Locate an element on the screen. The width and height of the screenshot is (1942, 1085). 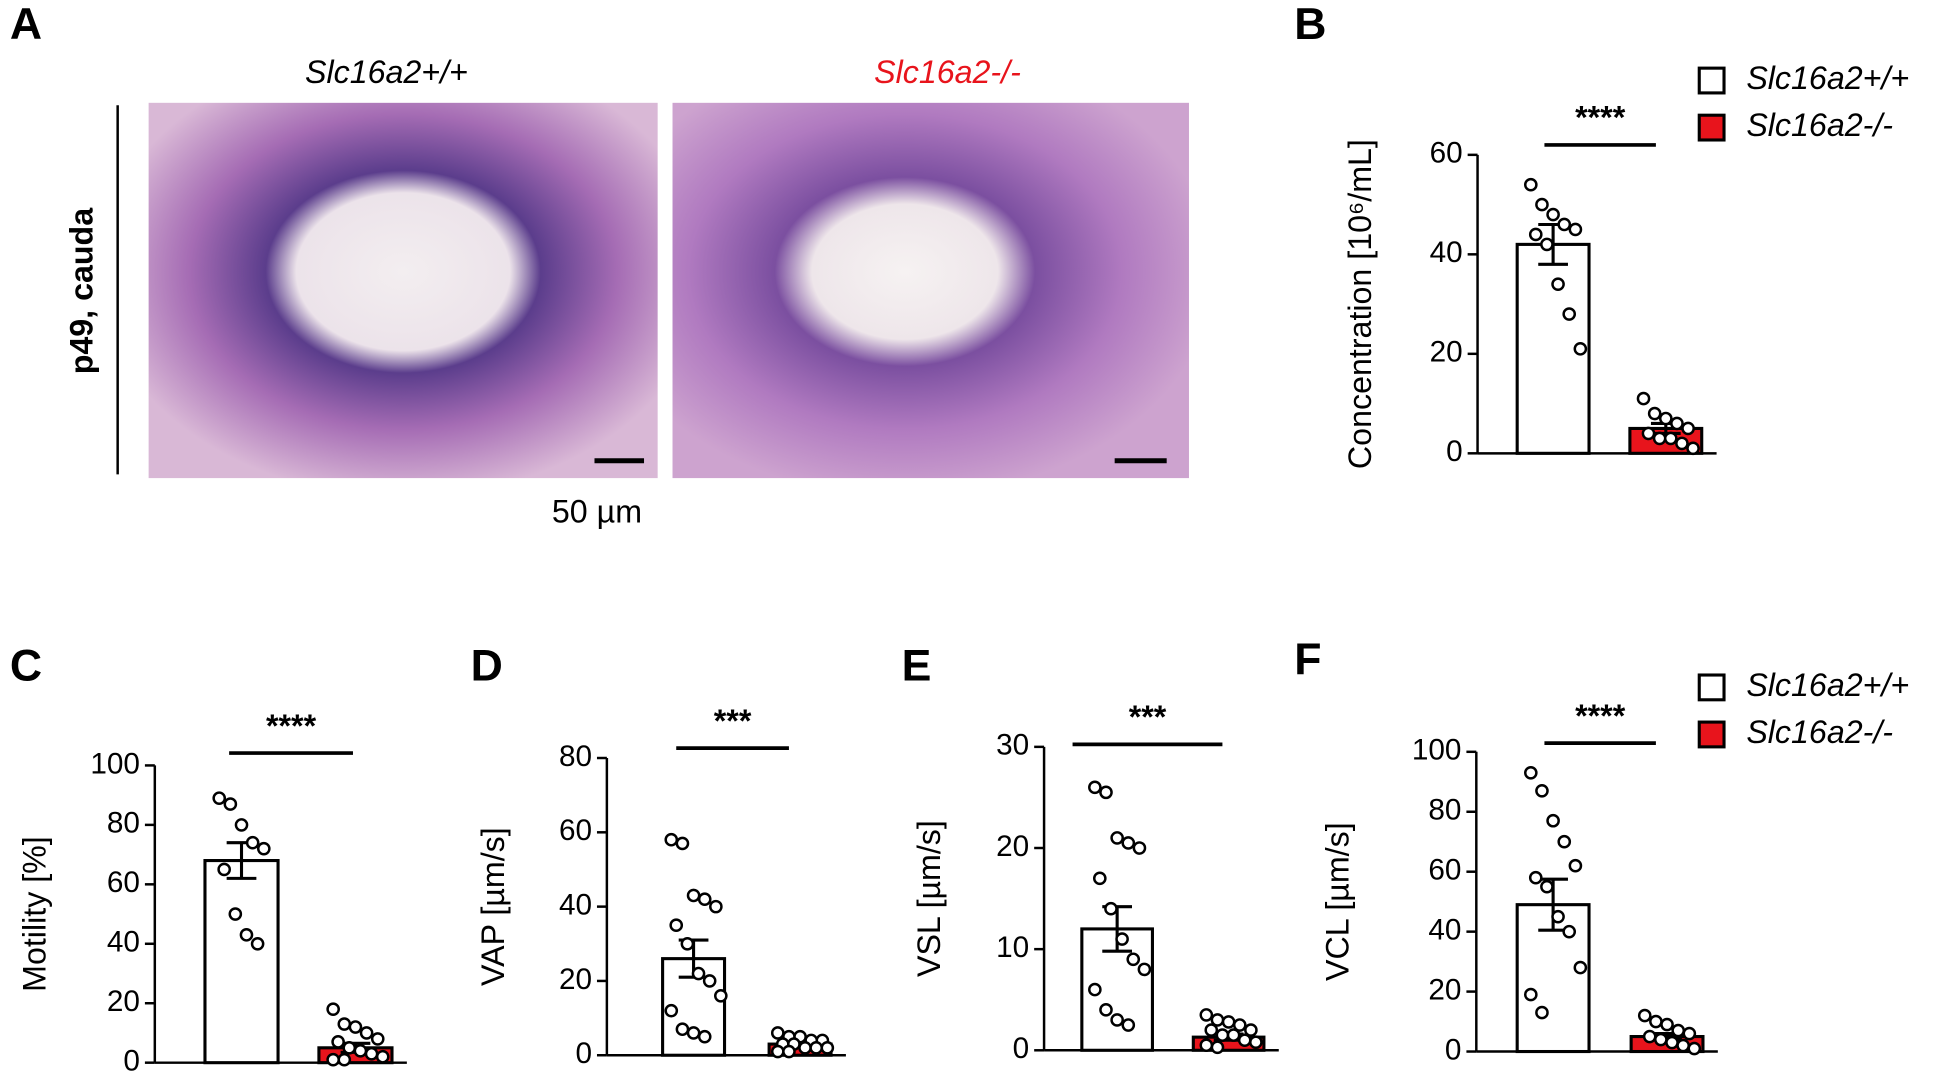
row-label: p49, cauda is located at coordinates (82, 290).